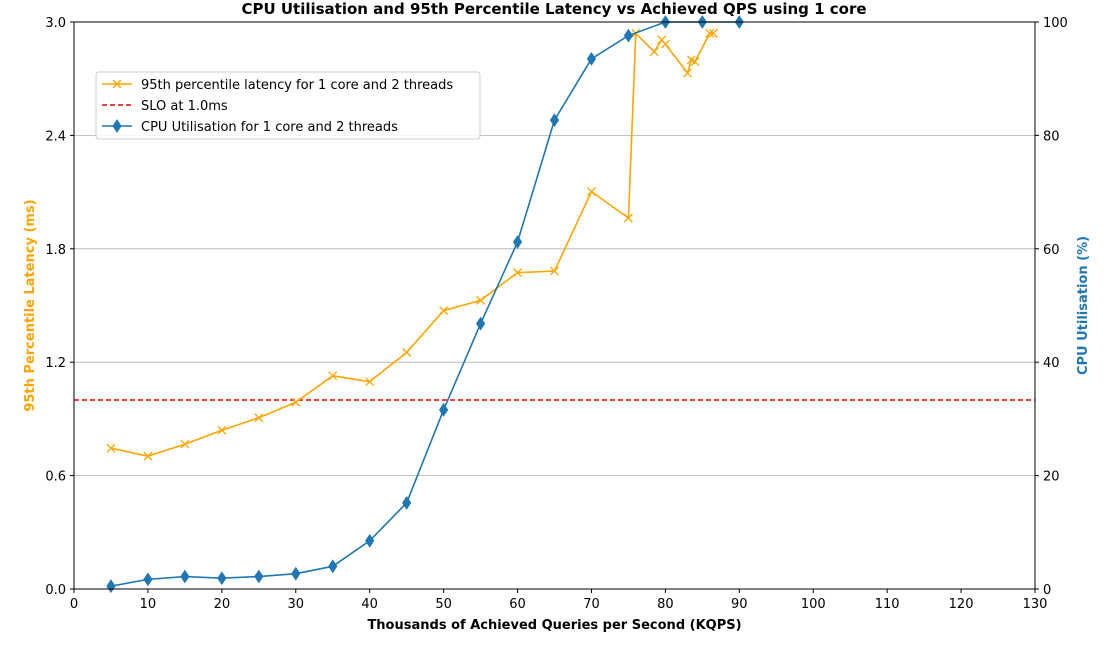  I want to click on legend-box, so click(288, 105).